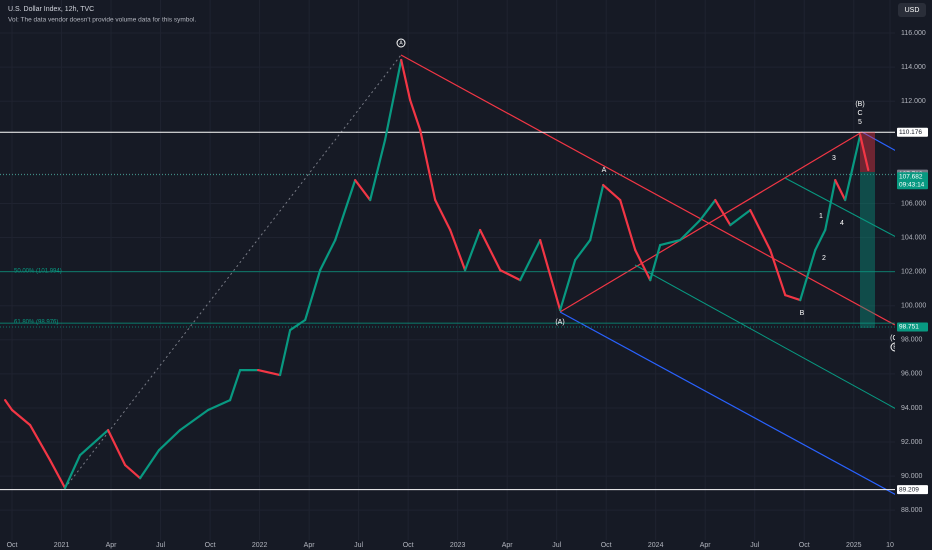 Image resolution: width=932 pixels, height=550 pixels. Describe the element at coordinates (912, 408) in the screenshot. I see `y-tick-label: 94.000` at that location.